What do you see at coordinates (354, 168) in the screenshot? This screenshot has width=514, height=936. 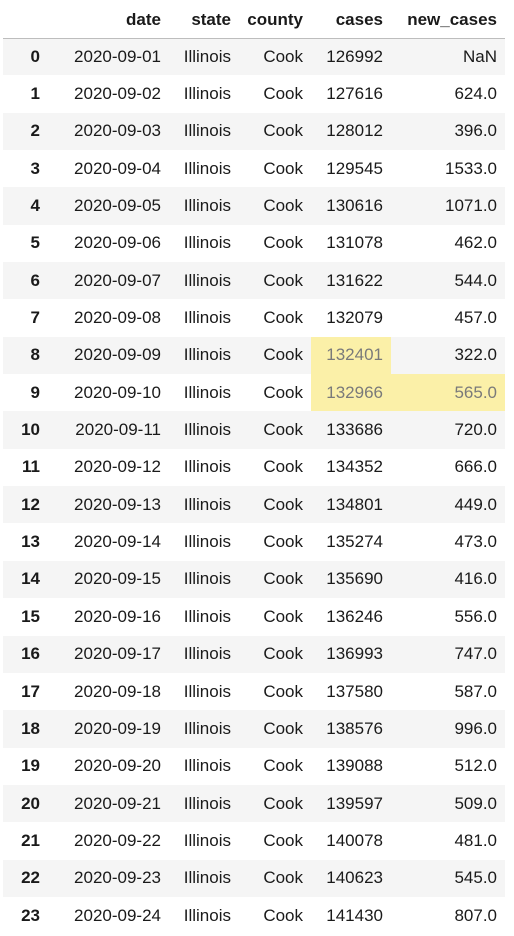 I see `cell-cases: 129545` at bounding box center [354, 168].